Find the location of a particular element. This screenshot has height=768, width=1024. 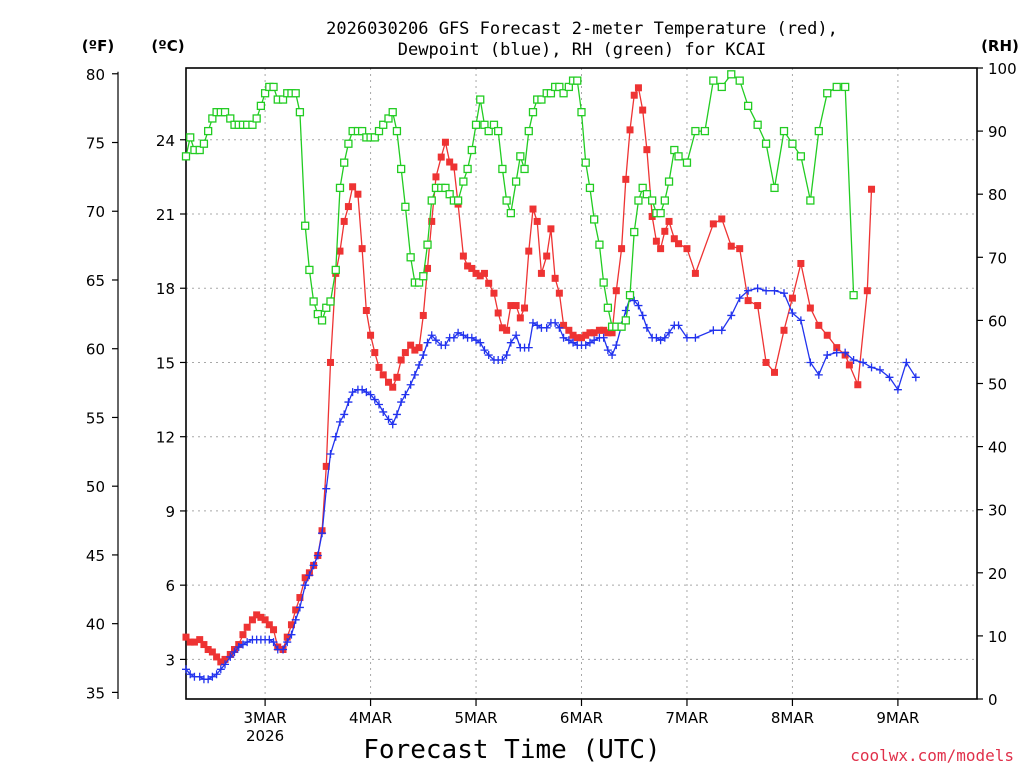

rh-tick-label: 90 is located at coordinates (997, 132).